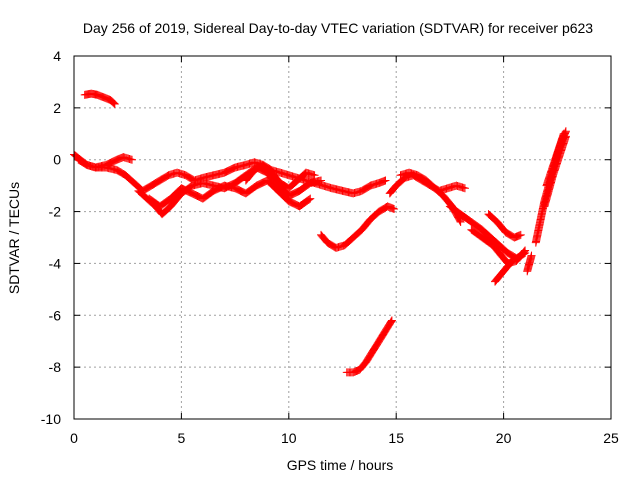  I want to click on y-tick-label: -10, so click(51, 419).